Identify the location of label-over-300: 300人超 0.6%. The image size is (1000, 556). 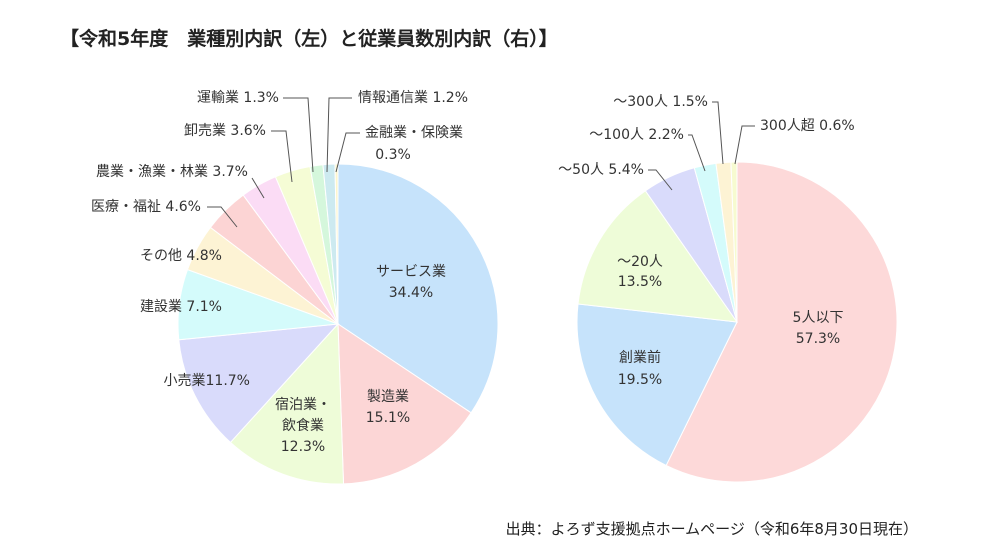
(807, 126).